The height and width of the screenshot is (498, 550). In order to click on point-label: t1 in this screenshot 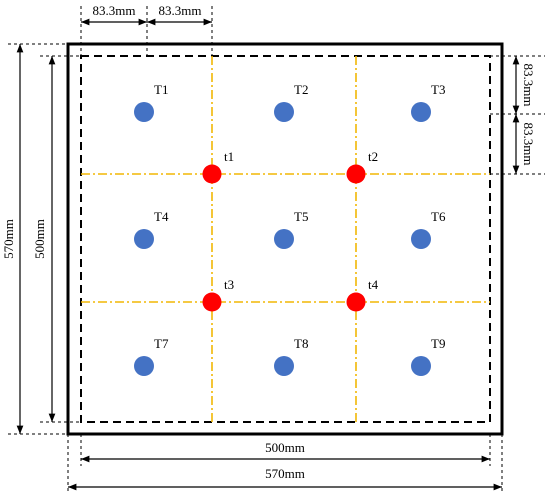, I will do `click(229, 156)`.